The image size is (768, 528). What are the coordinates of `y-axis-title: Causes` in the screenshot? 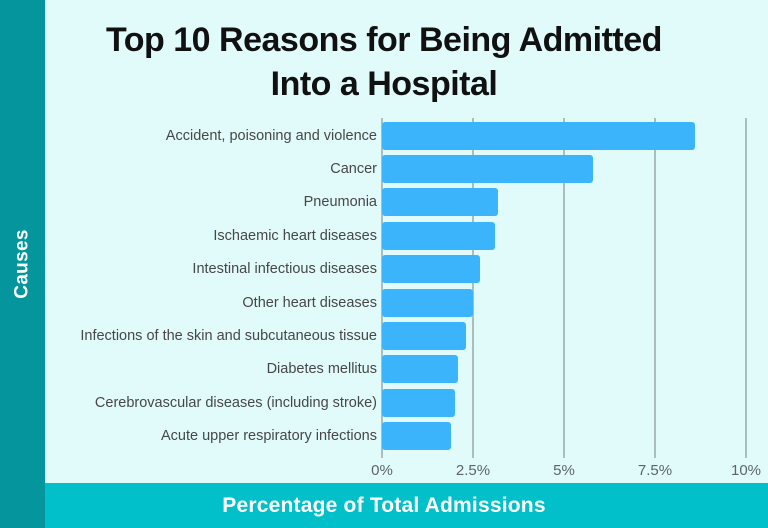 It's located at (22, 264).